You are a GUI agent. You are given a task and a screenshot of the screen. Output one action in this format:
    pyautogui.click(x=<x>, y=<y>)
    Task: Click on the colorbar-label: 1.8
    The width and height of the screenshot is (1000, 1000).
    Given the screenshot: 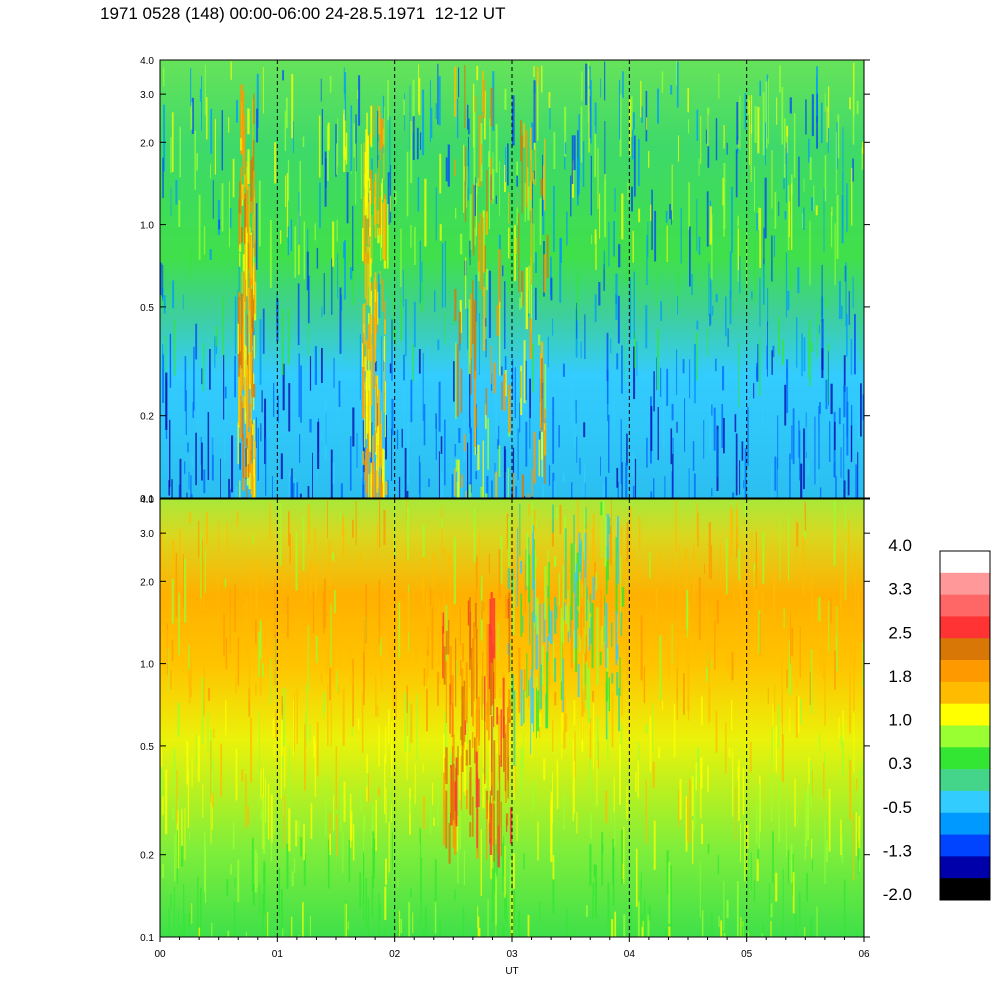 What is the action you would take?
    pyautogui.click(x=900, y=676)
    